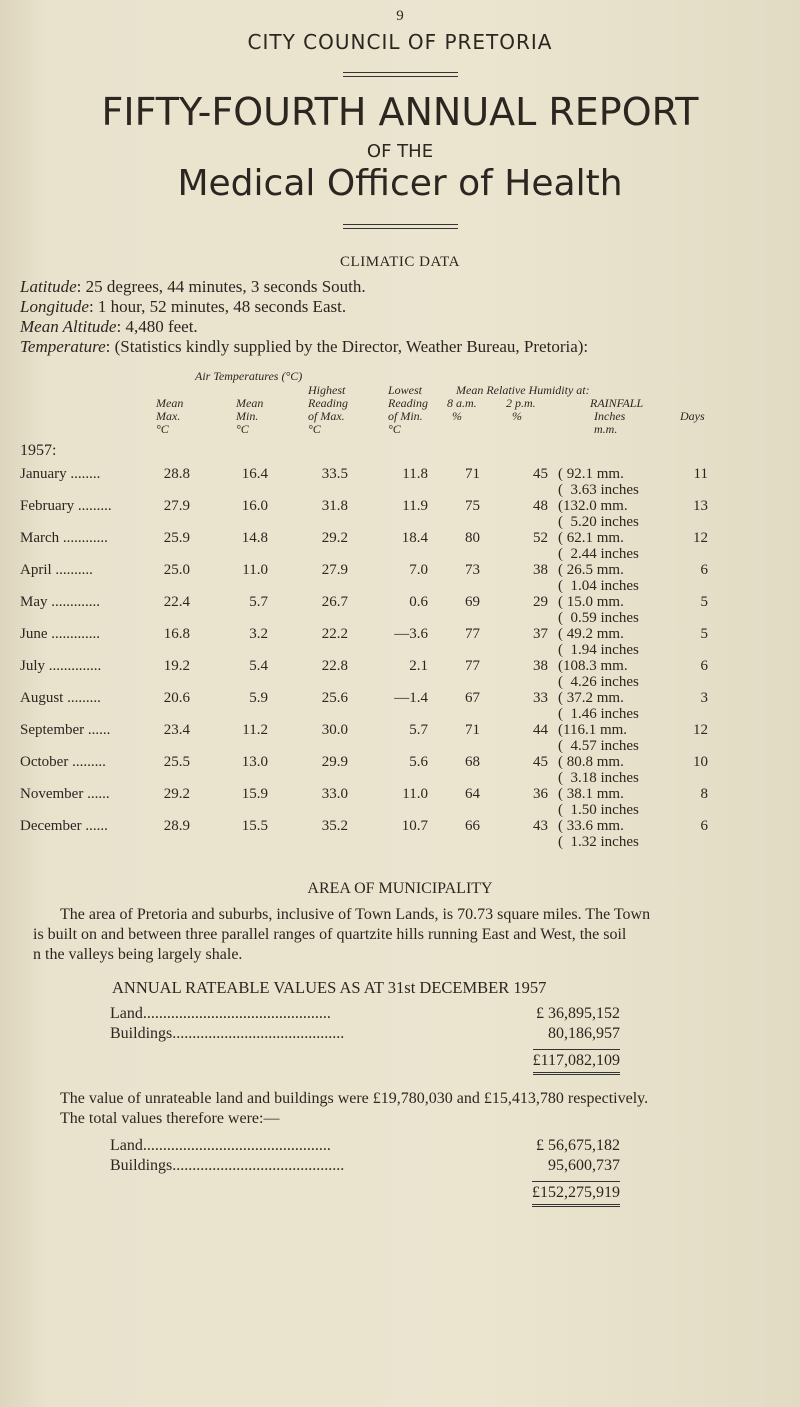 Image resolution: width=800 pixels, height=1407 pixels. I want to click on cell-am: 69, so click(472, 602).